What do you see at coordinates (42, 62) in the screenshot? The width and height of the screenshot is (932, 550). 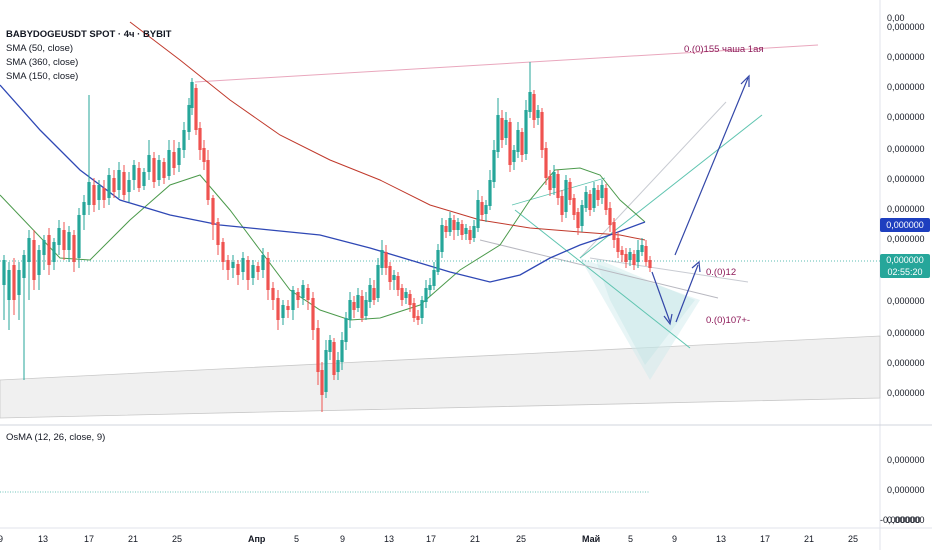 I see `legend-sma360: SMA (360, close)` at bounding box center [42, 62].